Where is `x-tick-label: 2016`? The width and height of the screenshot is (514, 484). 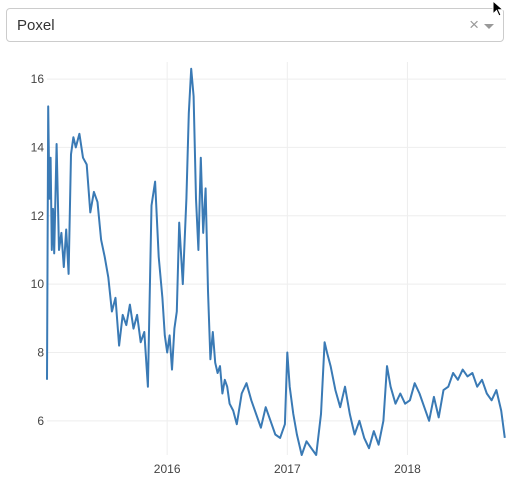
x-tick-label: 2016 is located at coordinates (167, 469).